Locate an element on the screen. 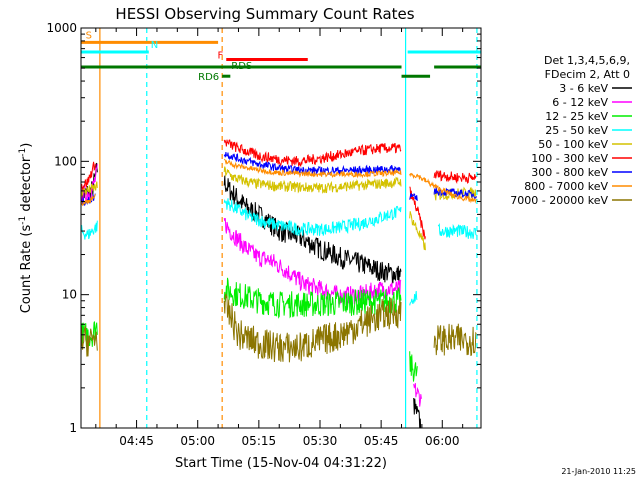  legend-header-1: FDecim 2, Att 0 is located at coordinates (587, 74).